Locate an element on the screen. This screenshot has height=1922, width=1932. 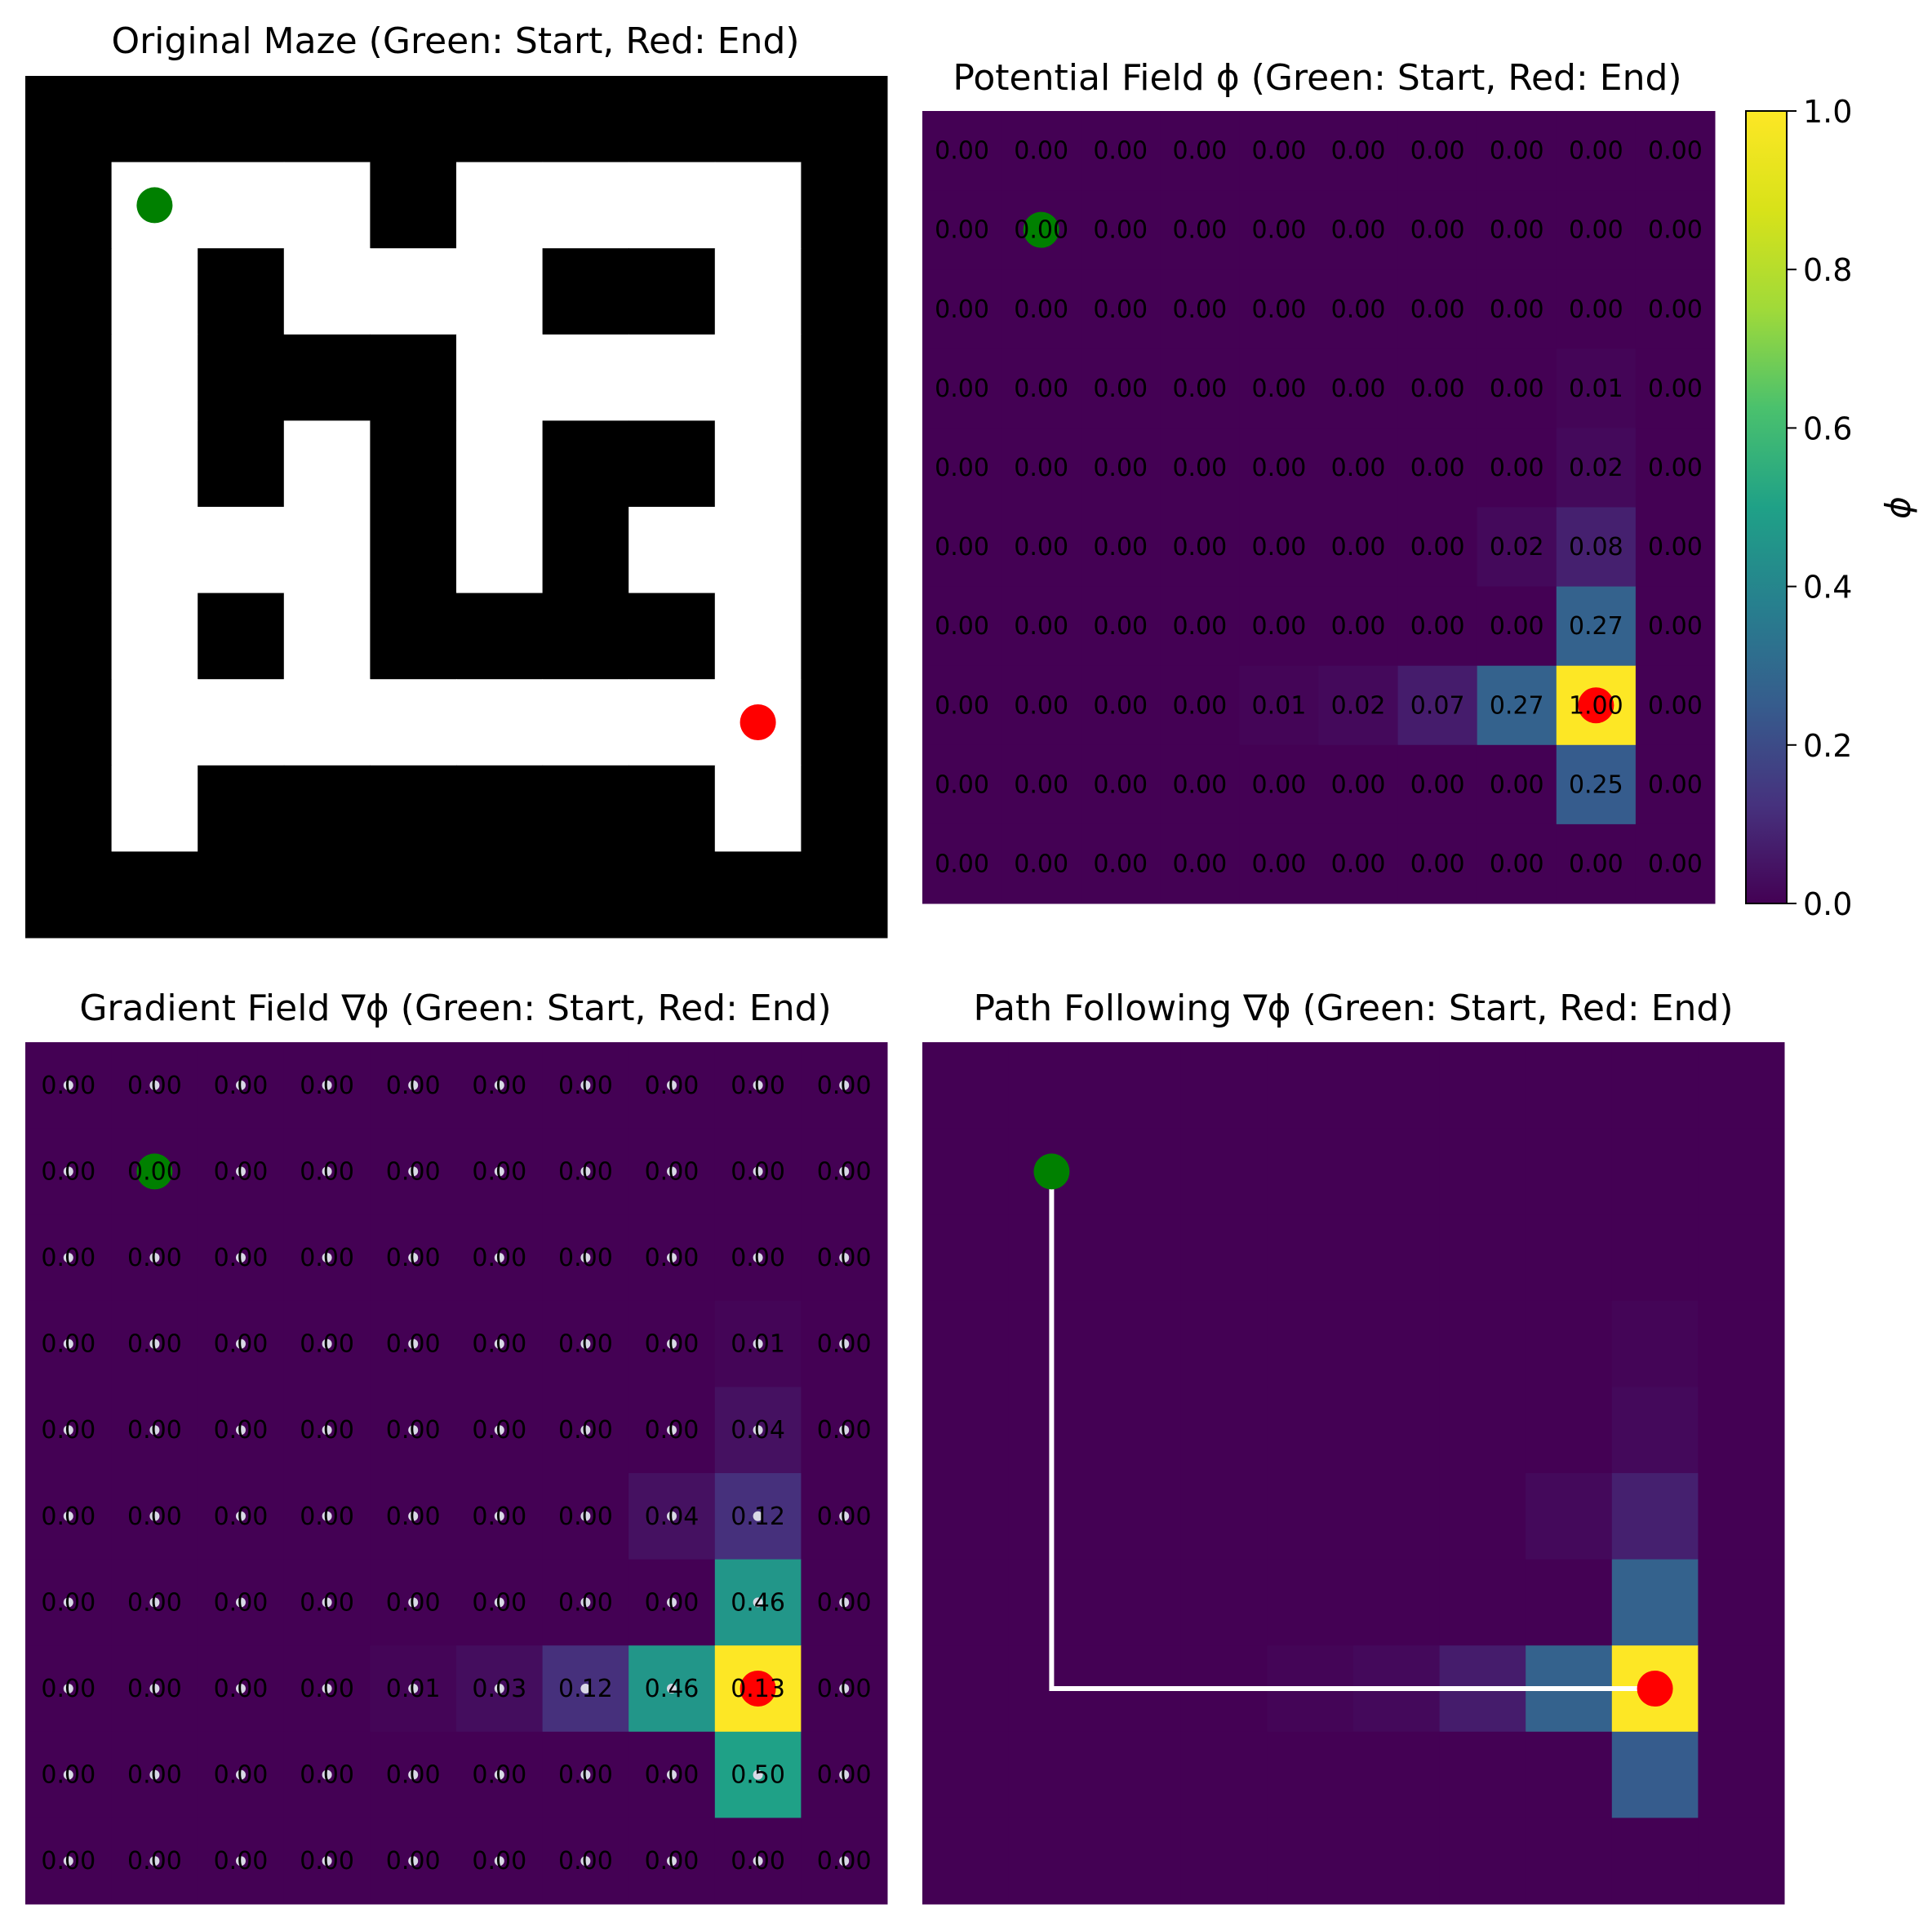
gradient-cell-label: 0.03 is located at coordinates (499, 1689).